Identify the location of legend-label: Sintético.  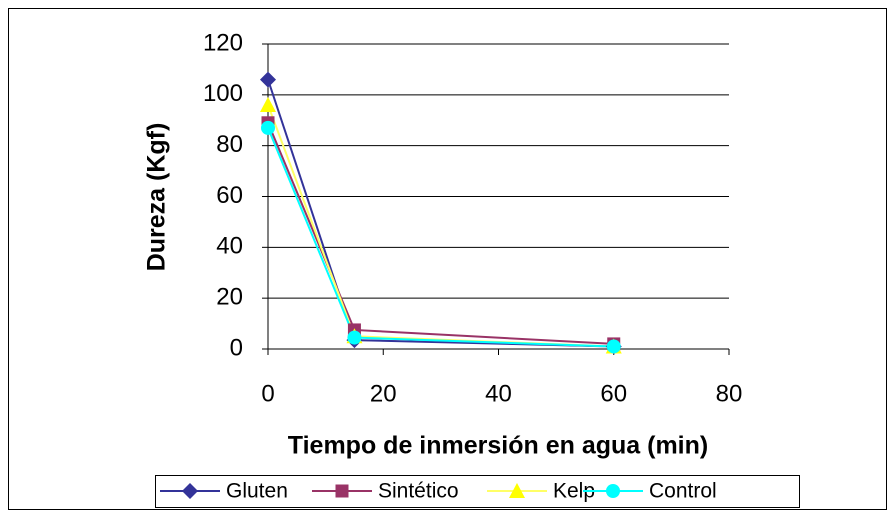
(418, 491).